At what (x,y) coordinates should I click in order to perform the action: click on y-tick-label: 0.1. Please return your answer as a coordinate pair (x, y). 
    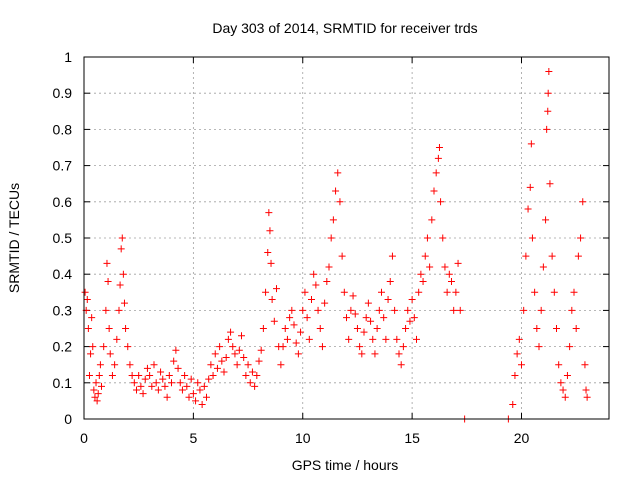
    Looking at the image, I should click on (63, 383).